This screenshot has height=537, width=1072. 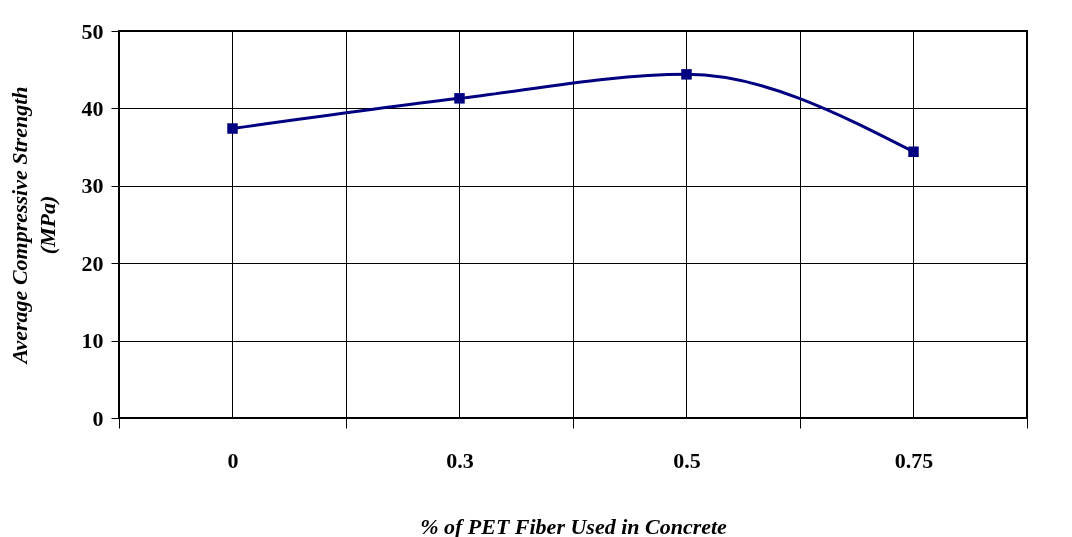 What do you see at coordinates (98, 418) in the screenshot?
I see `y-tick-label: 0` at bounding box center [98, 418].